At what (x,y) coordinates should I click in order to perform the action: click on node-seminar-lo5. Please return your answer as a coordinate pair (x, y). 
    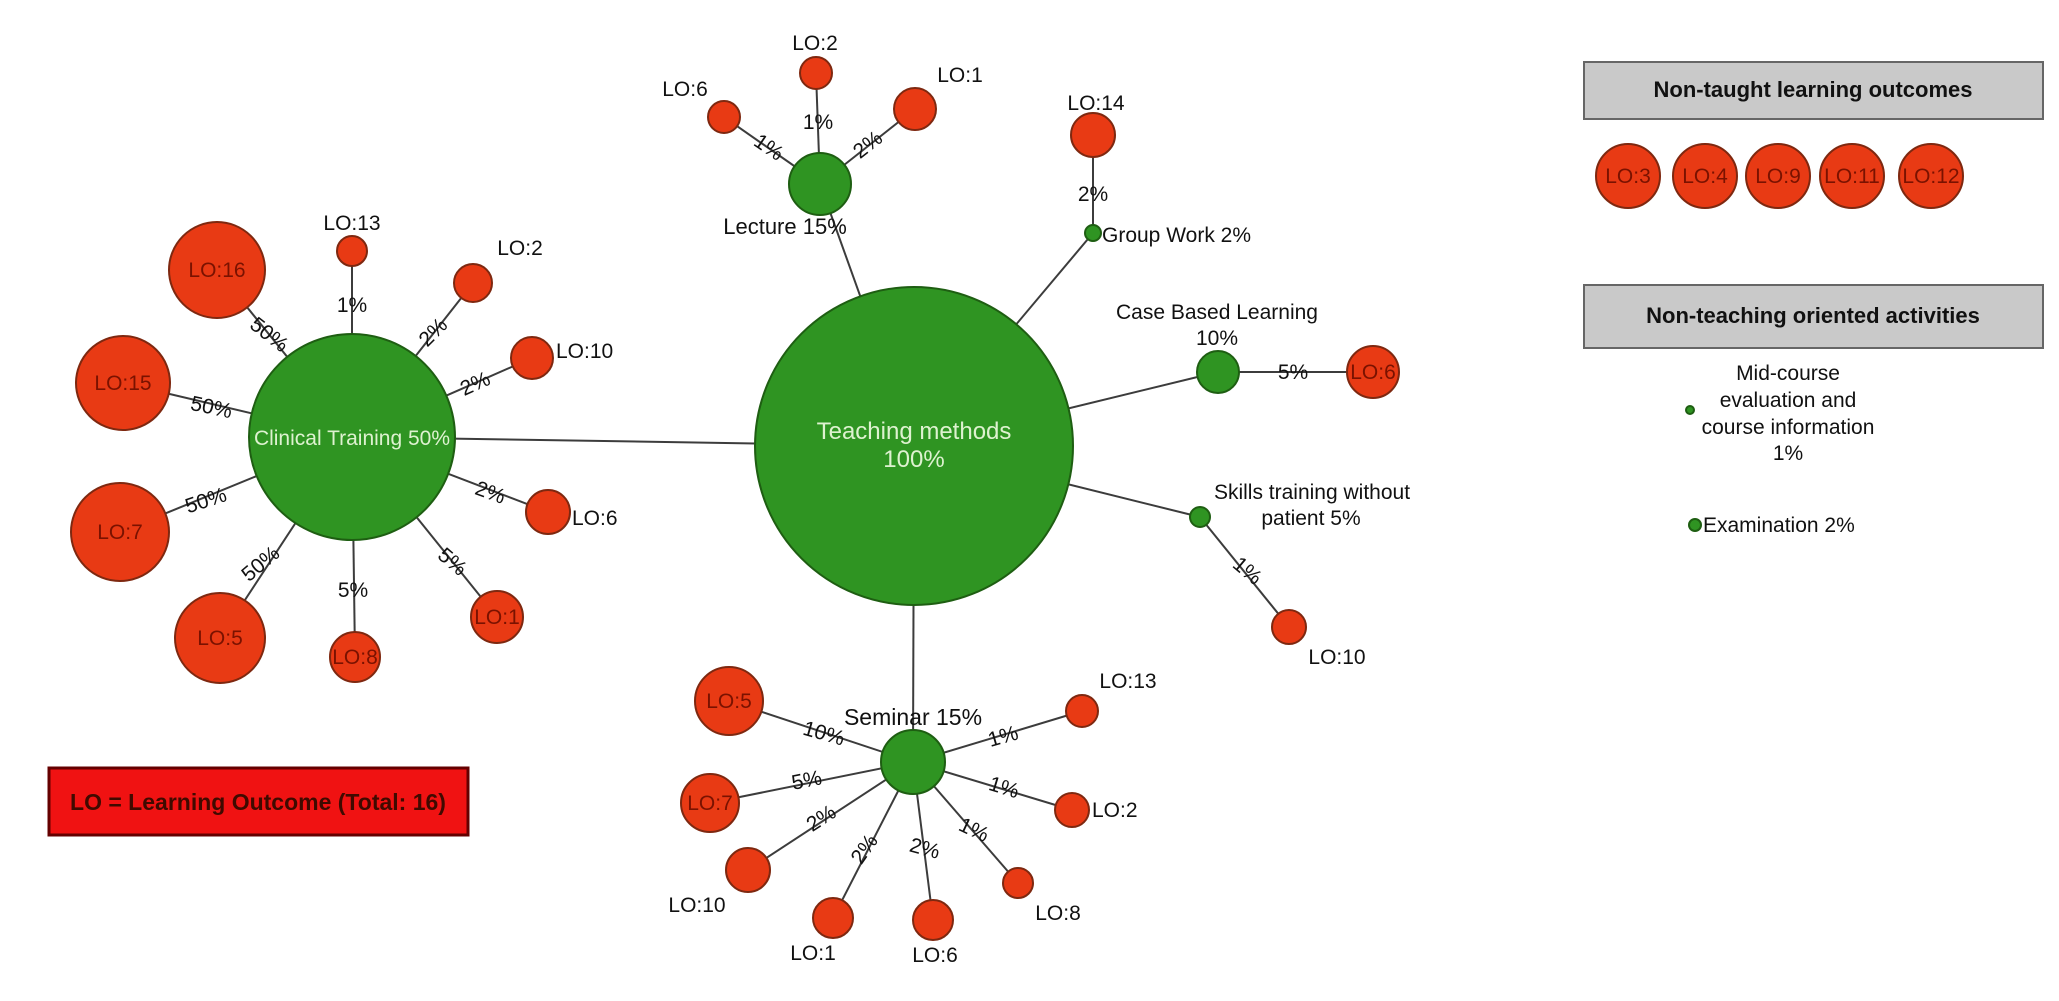
    Looking at the image, I should click on (729, 701).